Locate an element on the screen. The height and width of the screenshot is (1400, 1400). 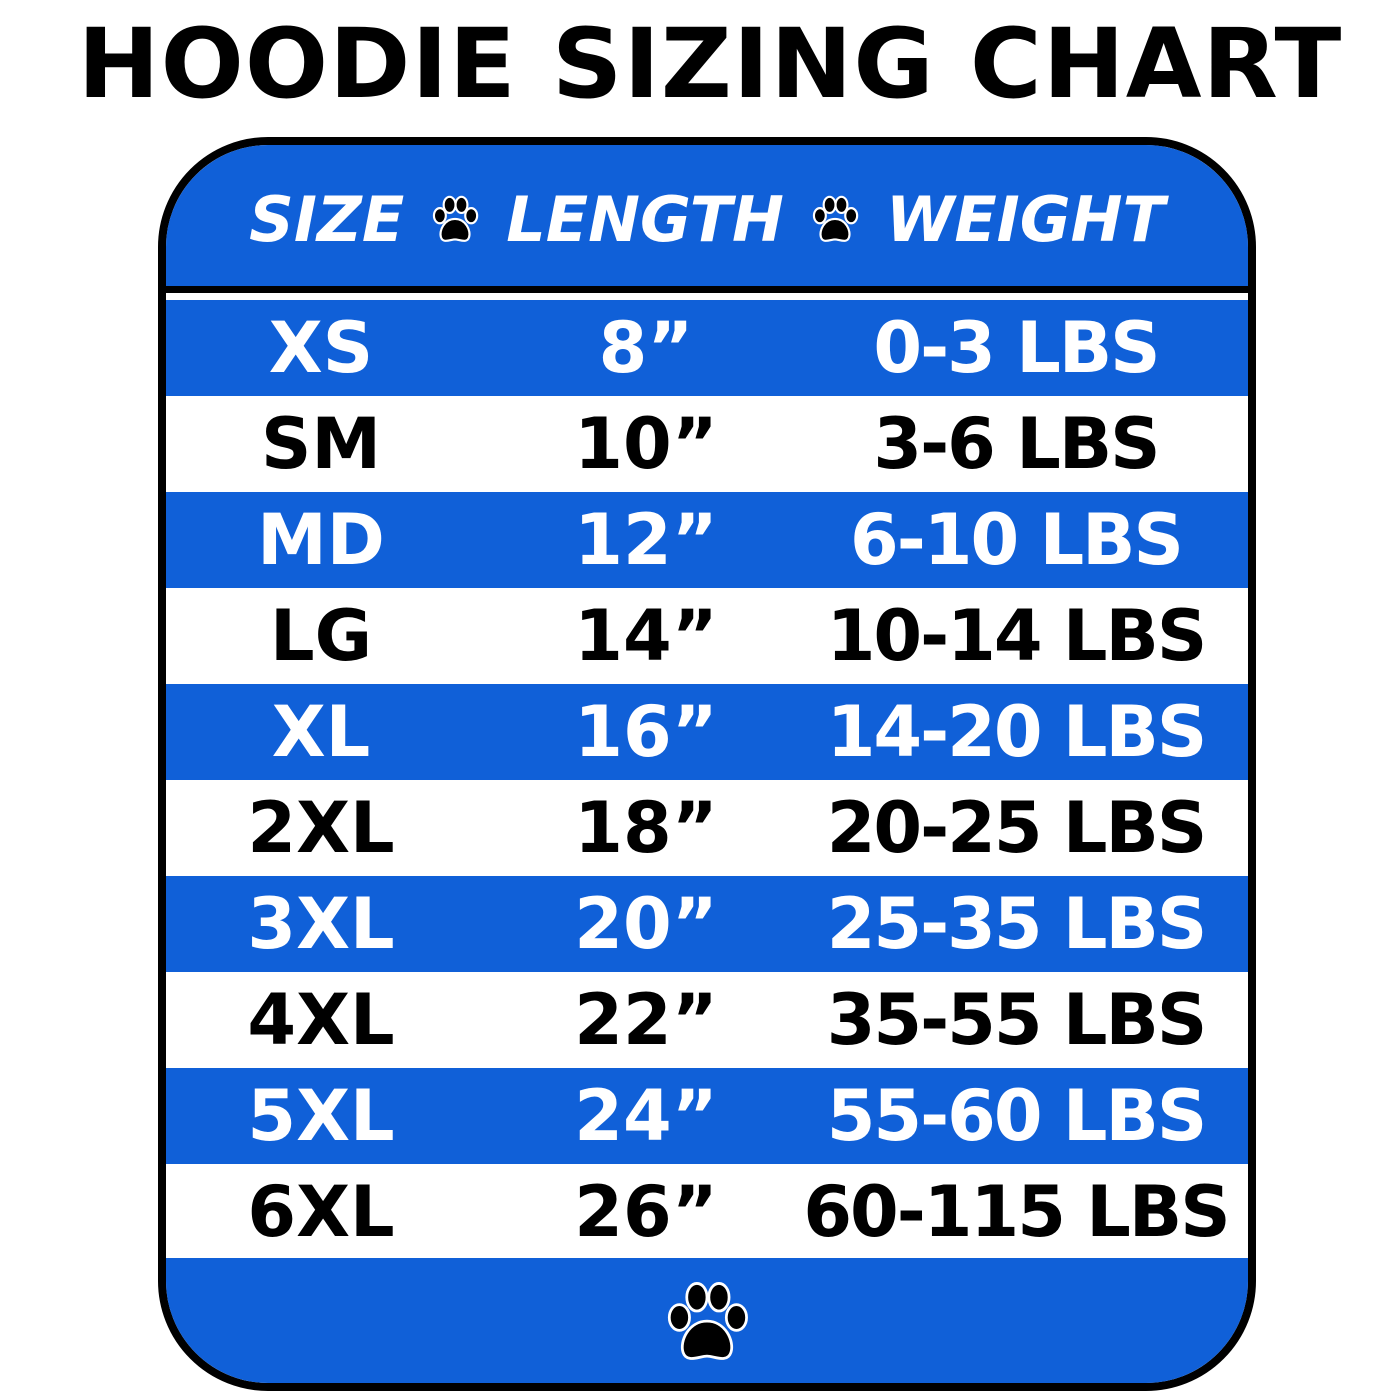
weight-cell: 35-55 LBS is located at coordinates (1017, 1020).